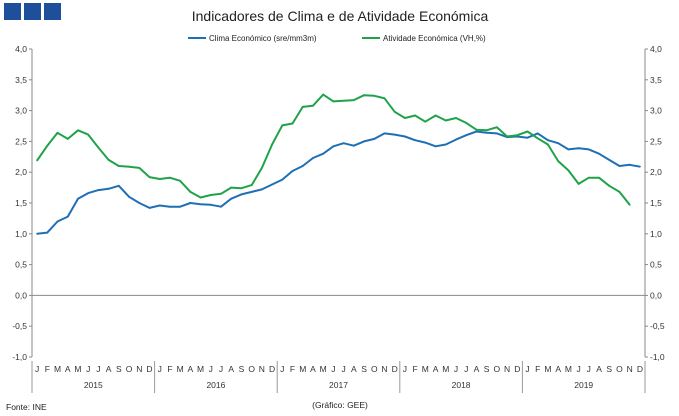 Image resolution: width=679 pixels, height=416 pixels. What do you see at coordinates (656, 265) in the screenshot?
I see `y-tick-label-right: 0,5` at bounding box center [656, 265].